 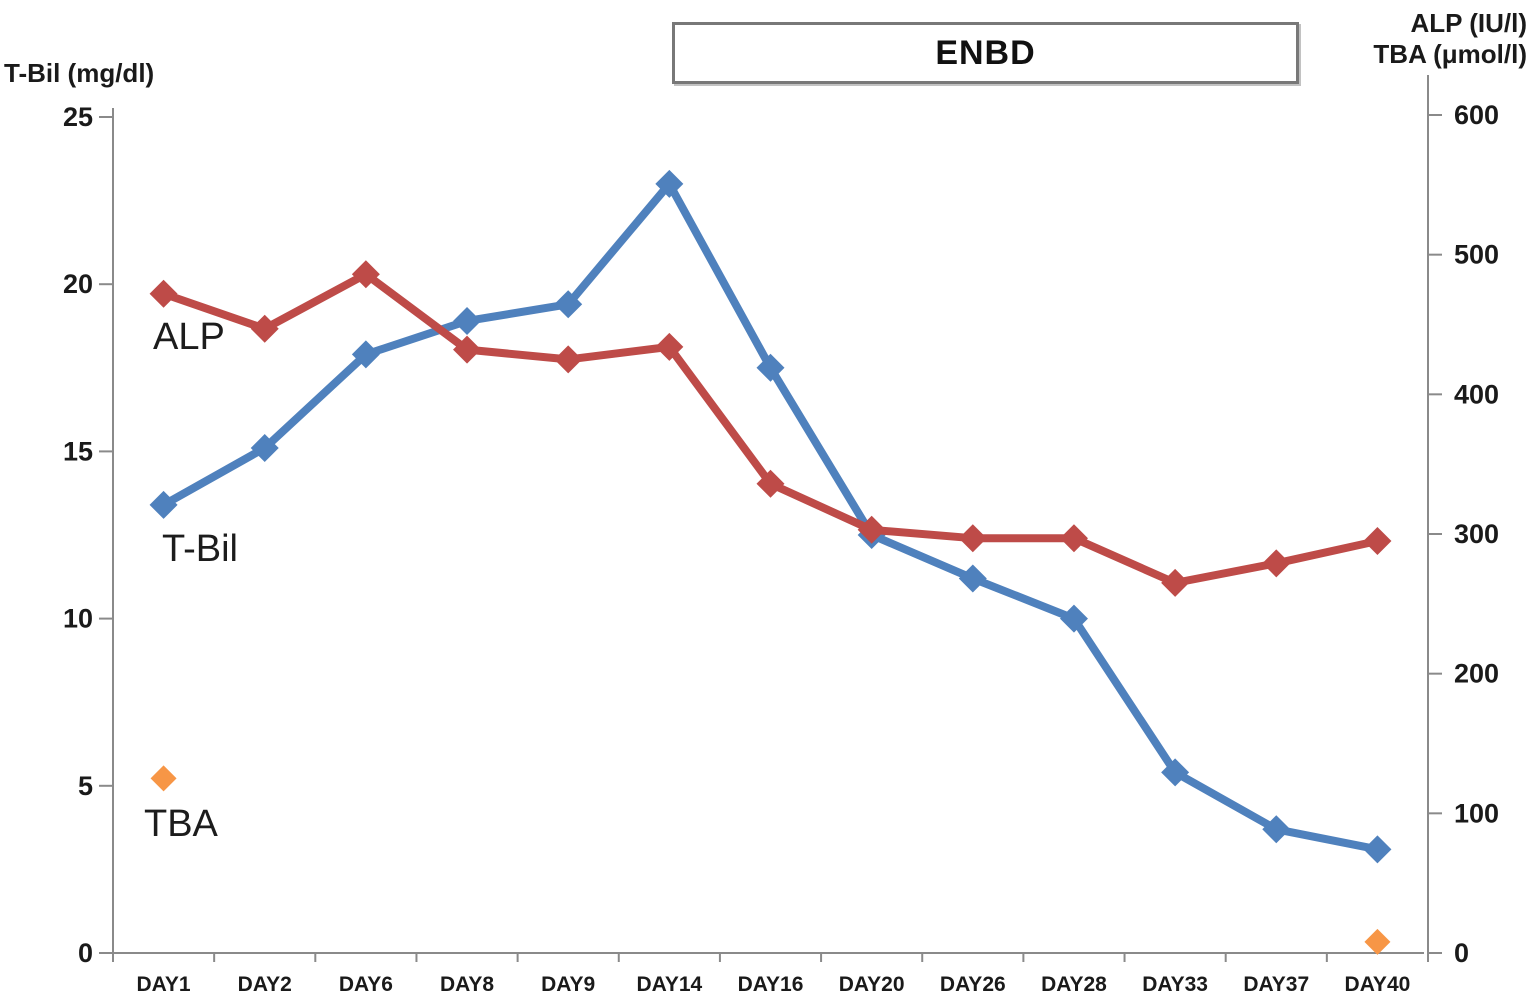 I want to click on right-axis-tick-label: 600, so click(x=1476, y=115).